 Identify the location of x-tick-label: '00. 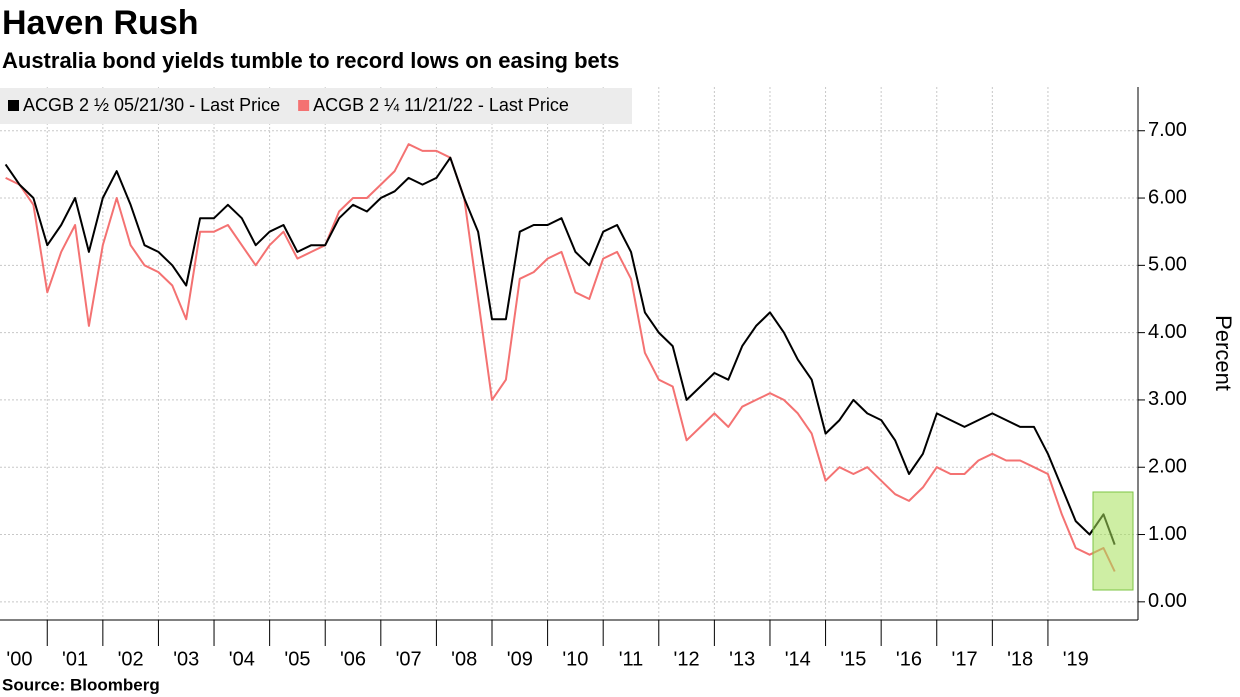
(19, 659).